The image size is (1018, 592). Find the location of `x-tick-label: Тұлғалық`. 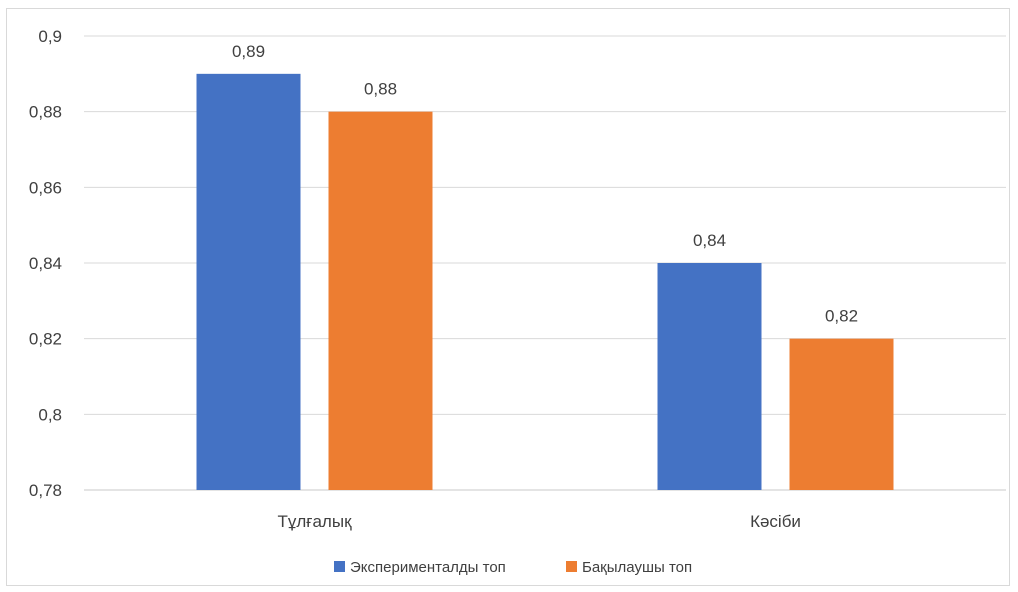

x-tick-label: Тұлғалық is located at coordinates (314, 521).